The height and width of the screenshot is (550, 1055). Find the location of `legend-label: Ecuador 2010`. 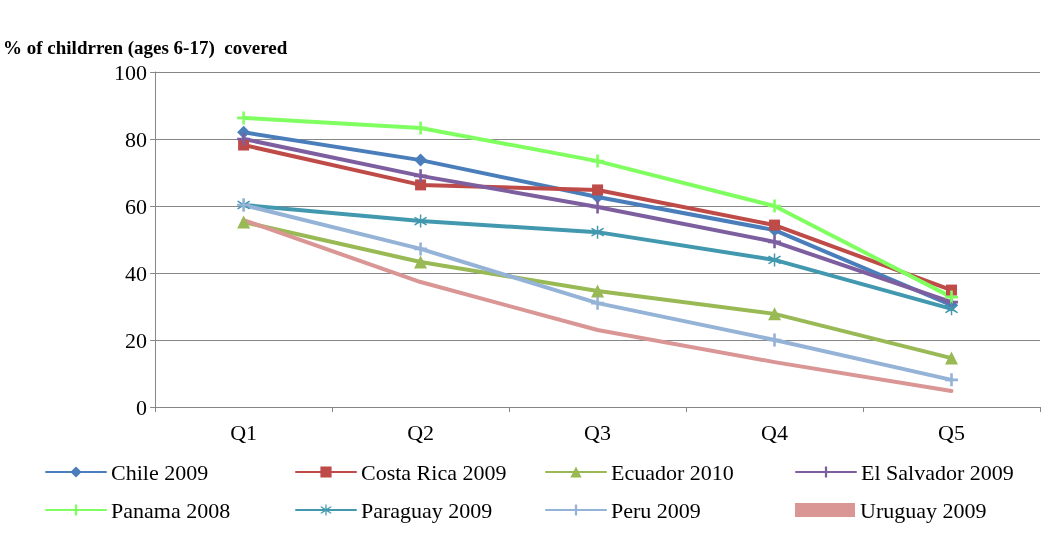

legend-label: Ecuador 2010 is located at coordinates (672, 472).